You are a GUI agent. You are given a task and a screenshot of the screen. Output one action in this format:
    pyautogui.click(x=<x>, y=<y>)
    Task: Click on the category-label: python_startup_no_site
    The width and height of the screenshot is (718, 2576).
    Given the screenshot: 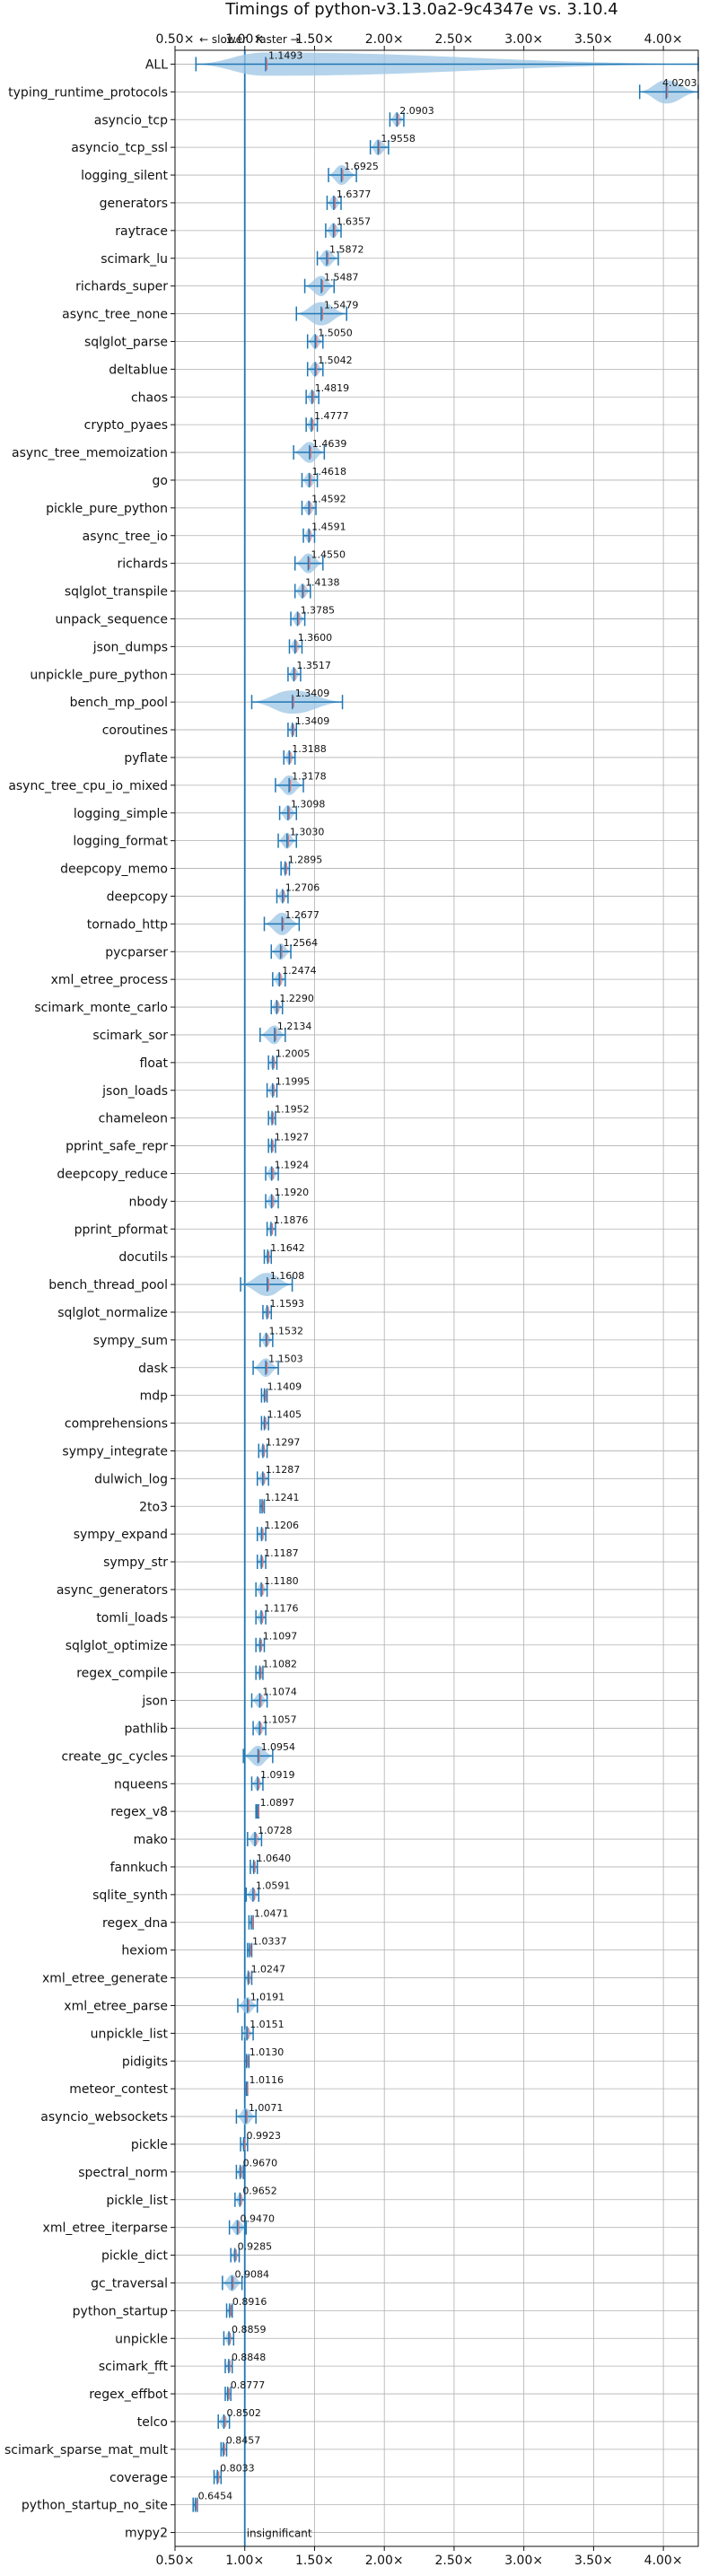 What is the action you would take?
    pyautogui.click(x=95, y=2506)
    